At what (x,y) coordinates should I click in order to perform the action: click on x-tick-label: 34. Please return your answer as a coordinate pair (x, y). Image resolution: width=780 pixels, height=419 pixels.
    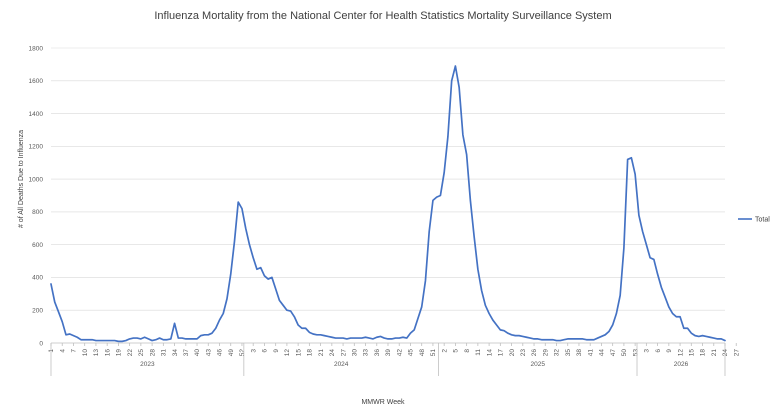
    Looking at the image, I should click on (175, 353).